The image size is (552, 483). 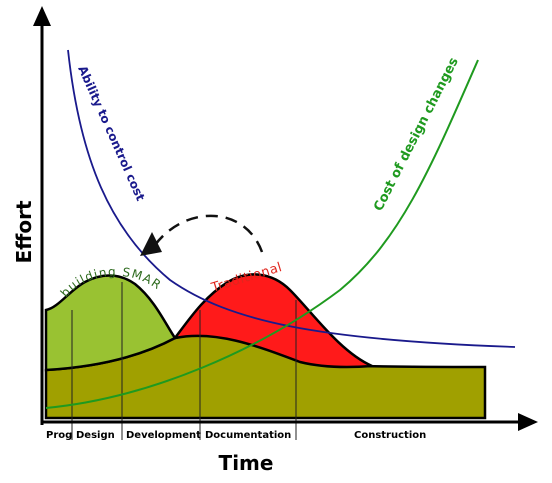 What do you see at coordinates (110, 323) in the screenshot?
I see `bim-effort-area` at bounding box center [110, 323].